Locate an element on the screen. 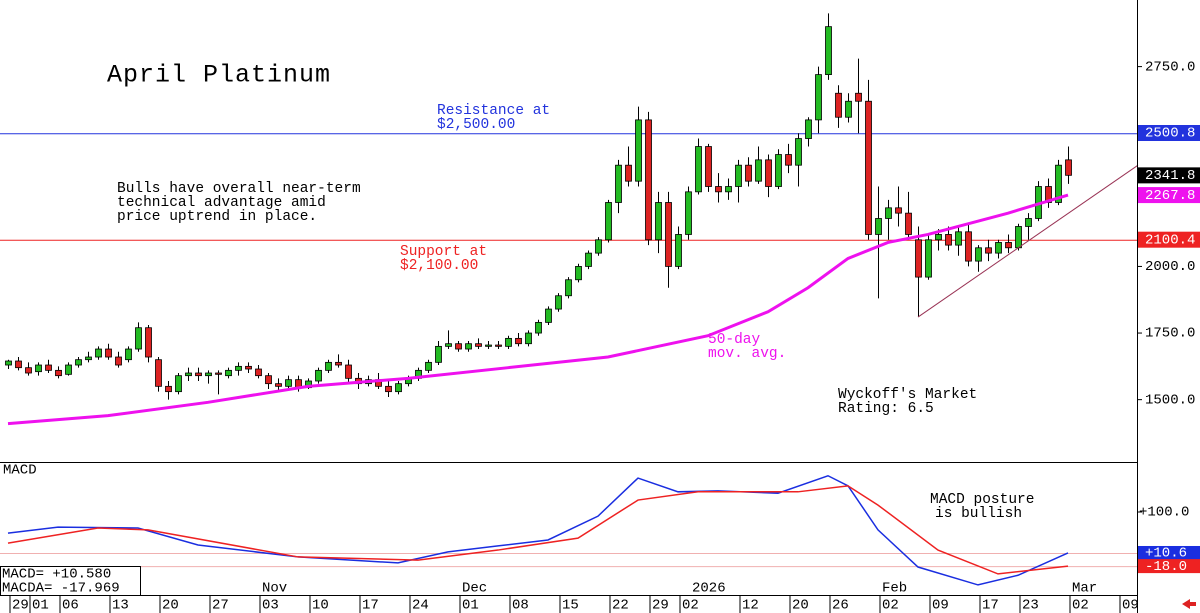 Image resolution: width=1200 pixels, height=613 pixels. panel-title: MACD is located at coordinates (20, 471).